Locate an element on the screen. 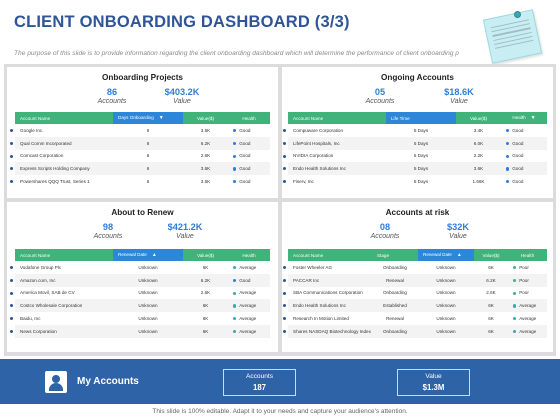 Image resolution: width=560 pixels, height=420 pixels. table-row: Fiserv, Inc 5 Days 1.66K Good is located at coordinates (415, 181).